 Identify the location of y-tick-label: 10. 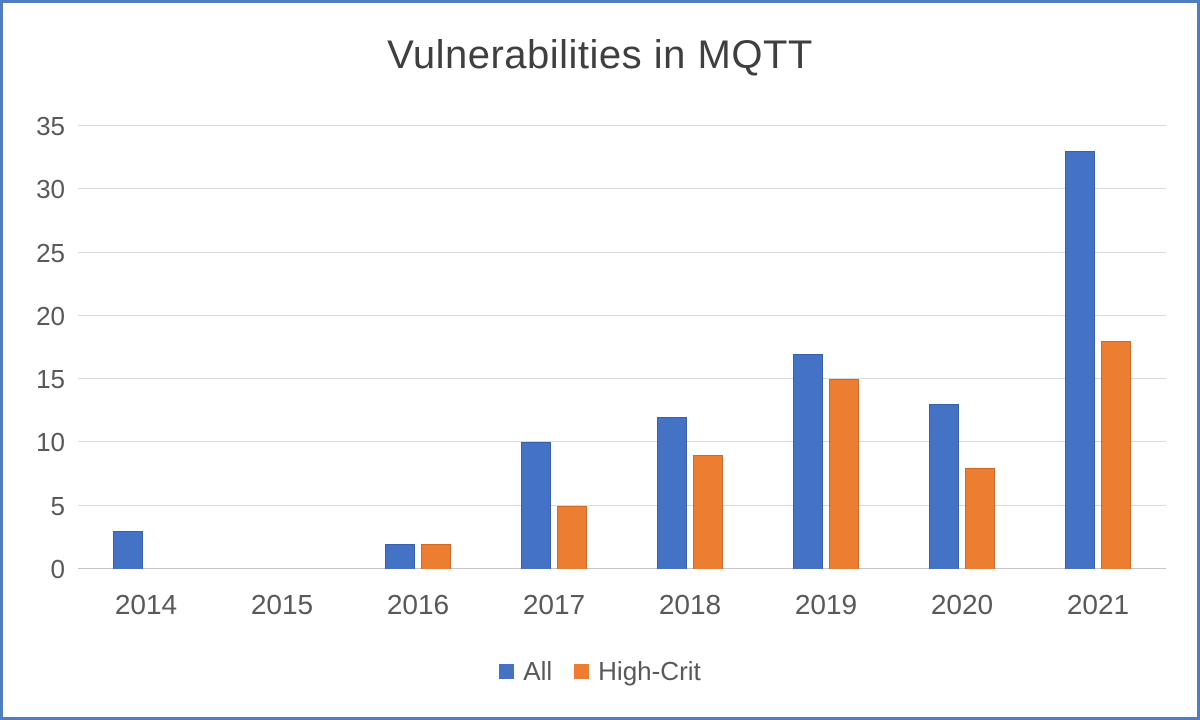
(50, 442).